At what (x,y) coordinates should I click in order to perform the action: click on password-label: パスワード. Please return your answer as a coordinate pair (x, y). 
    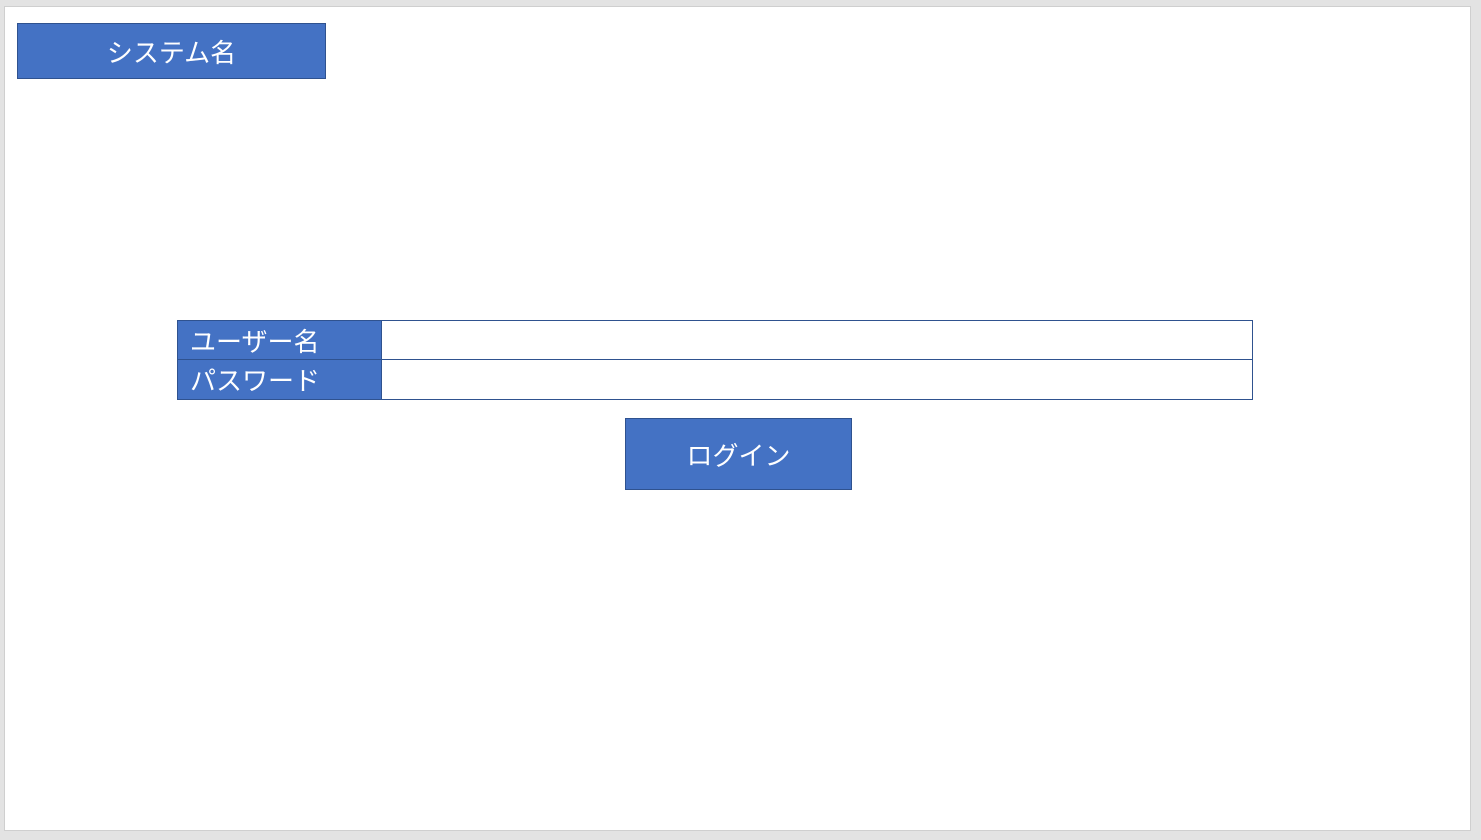
    Looking at the image, I should click on (280, 379).